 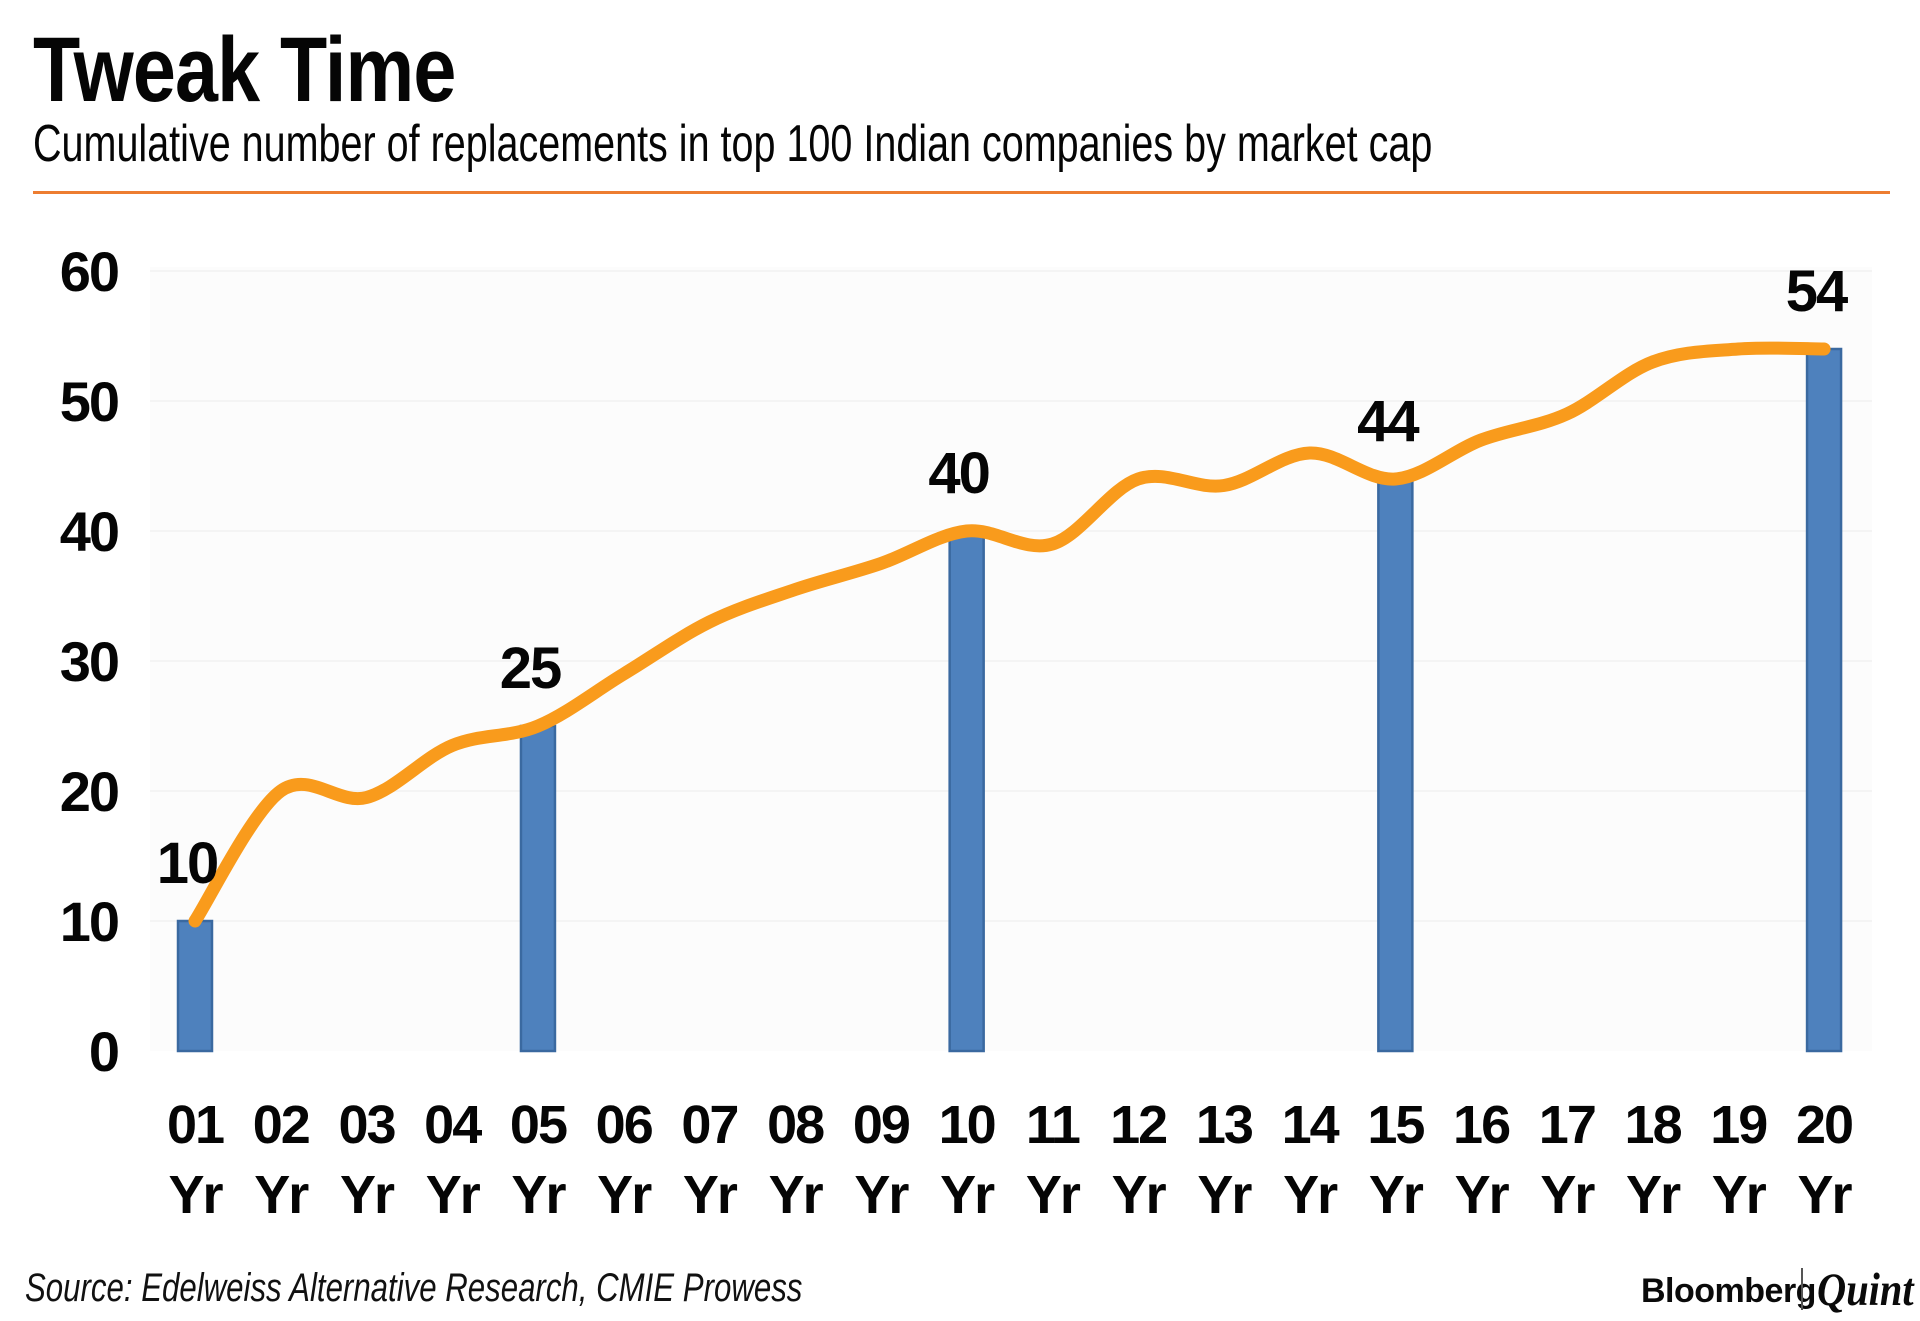 I want to click on x-tick-label-19yr: 19 Yr, so click(x=1738, y=1160).